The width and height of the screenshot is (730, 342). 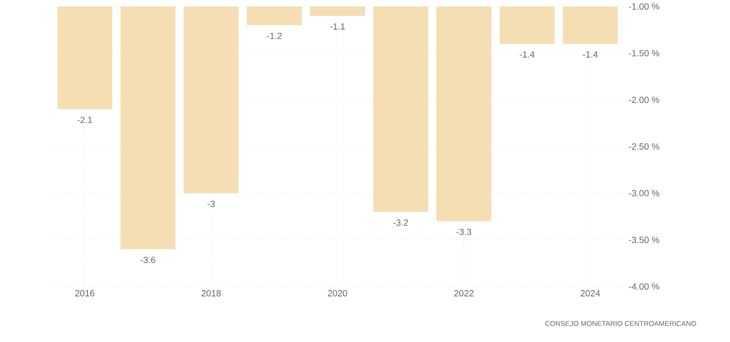 What do you see at coordinates (644, 287) in the screenshot?
I see `y-tick-label: -4.00 %` at bounding box center [644, 287].